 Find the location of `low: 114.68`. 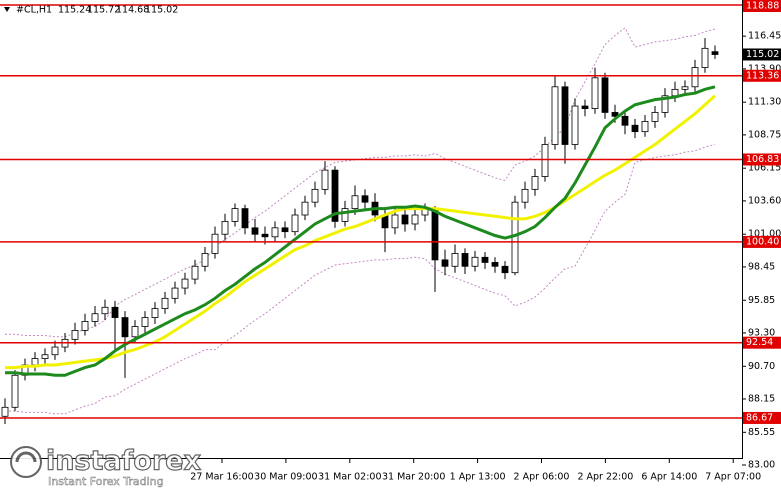

low: 114.68 is located at coordinates (132, 10).